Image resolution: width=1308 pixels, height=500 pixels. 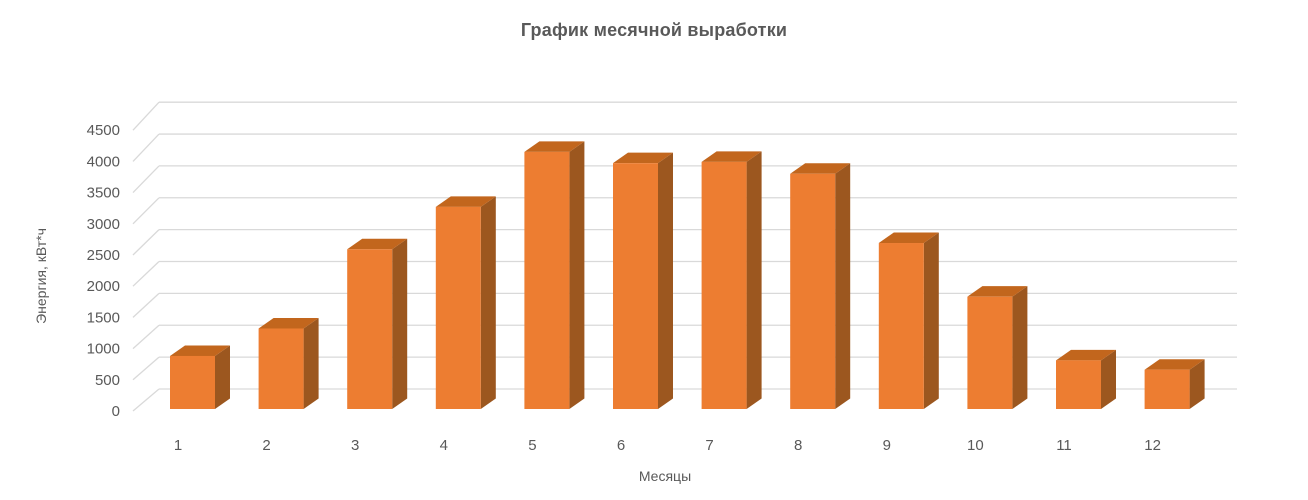 What do you see at coordinates (444, 445) in the screenshot?
I see `x-tick-label: 4` at bounding box center [444, 445].